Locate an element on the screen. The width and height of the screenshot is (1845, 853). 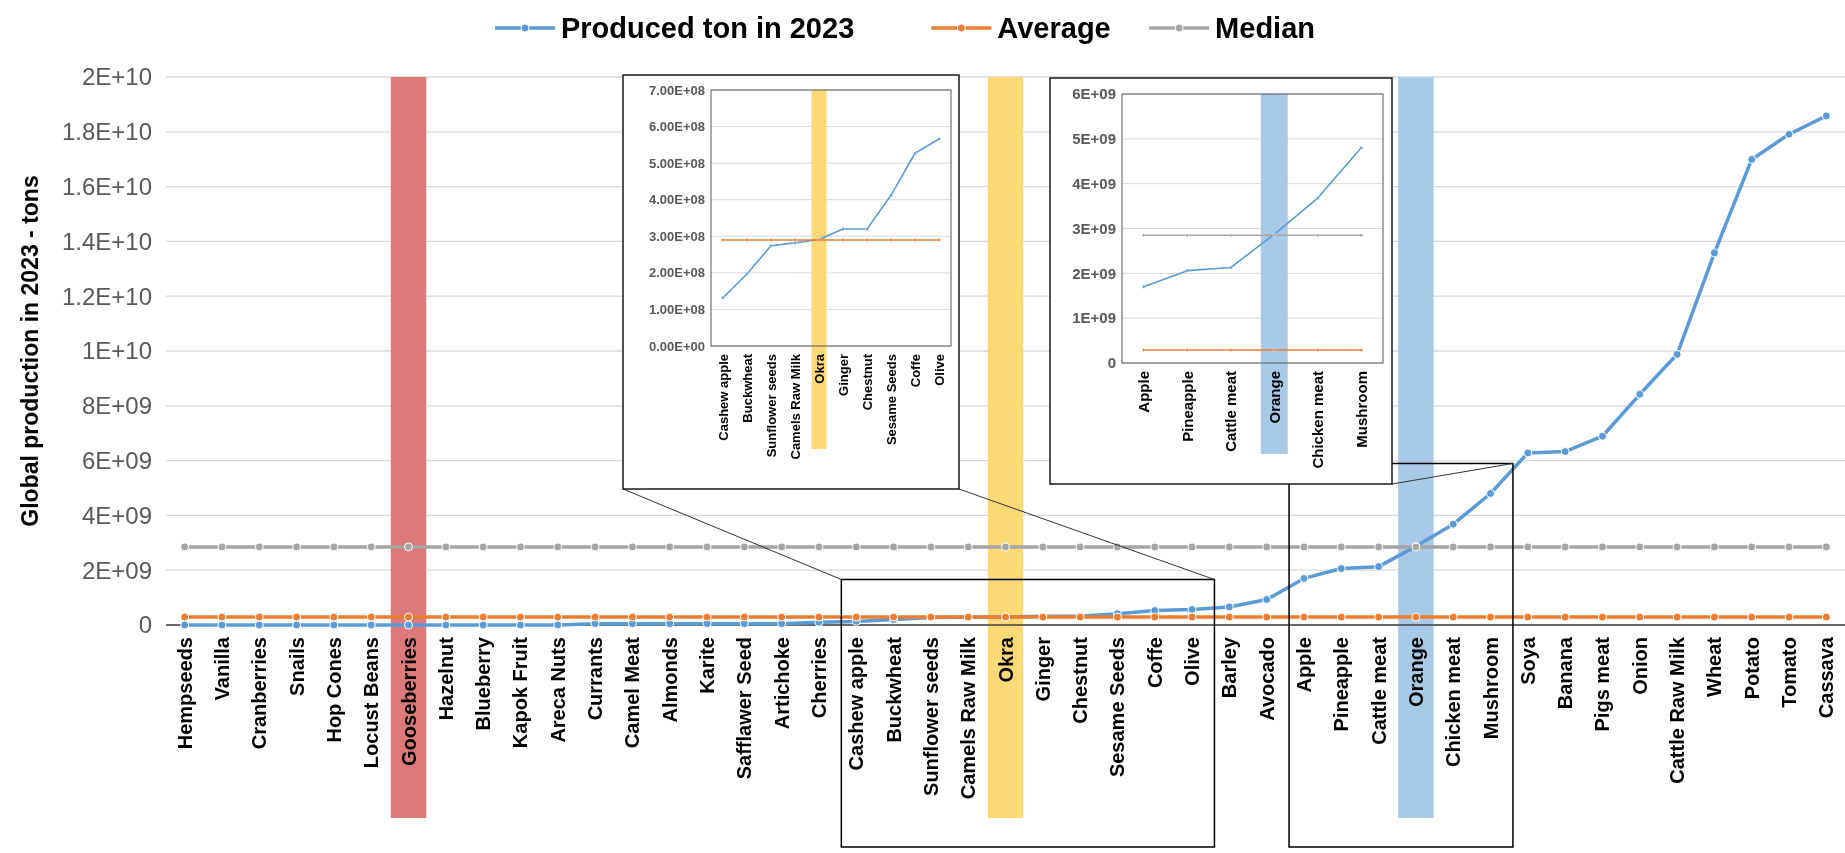
x-tick-label: Cassava is located at coordinates (1826, 677).